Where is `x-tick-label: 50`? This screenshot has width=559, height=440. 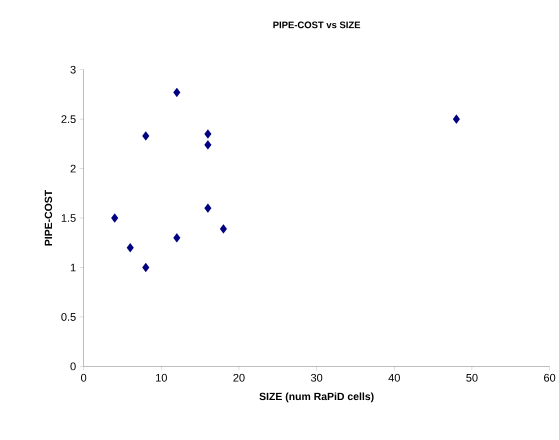
x-tick-label: 50 is located at coordinates (472, 378).